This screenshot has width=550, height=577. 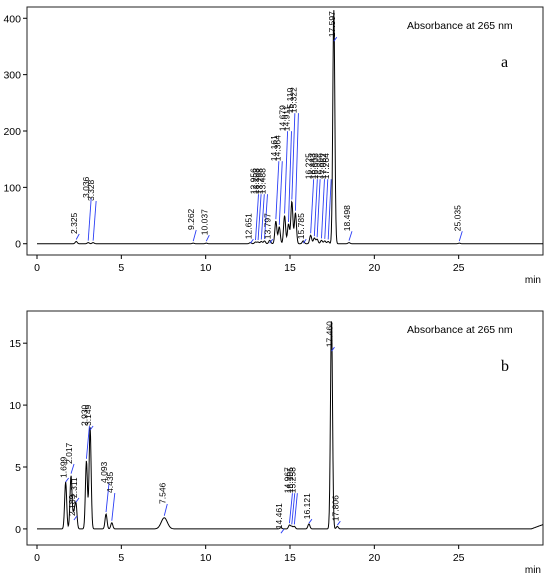 I want to click on peak-label: 14.679, so click(x=283, y=118).